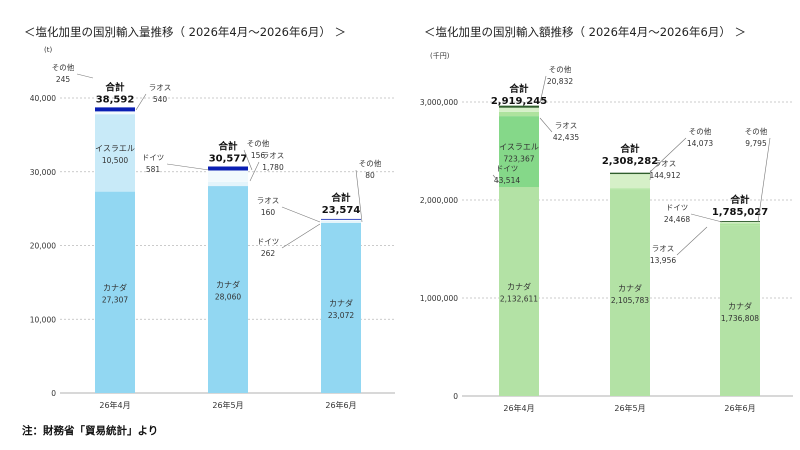 The width and height of the screenshot is (800, 450). Describe the element at coordinates (740, 318) in the screenshot. I see `segment-value-label: 1,736,808` at that location.